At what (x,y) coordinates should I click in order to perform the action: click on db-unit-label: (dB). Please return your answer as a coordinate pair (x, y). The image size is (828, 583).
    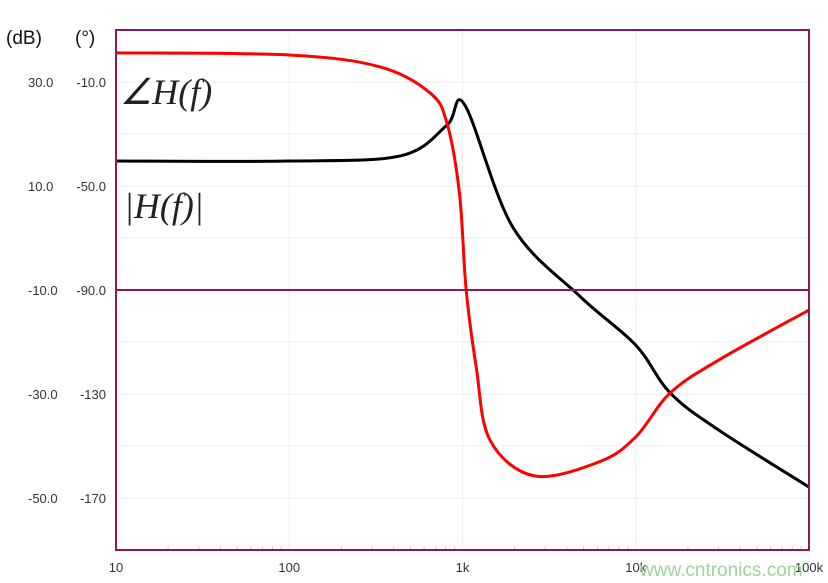
    Looking at the image, I should click on (24, 38).